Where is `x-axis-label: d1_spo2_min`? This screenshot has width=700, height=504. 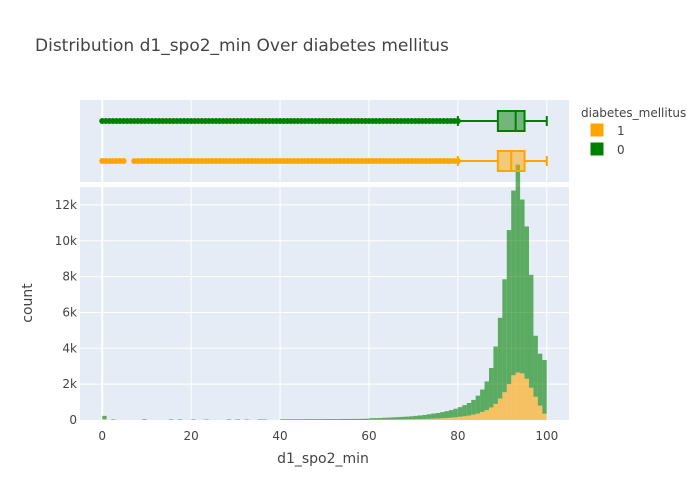
x-axis-label: d1_spo2_min is located at coordinates (323, 459).